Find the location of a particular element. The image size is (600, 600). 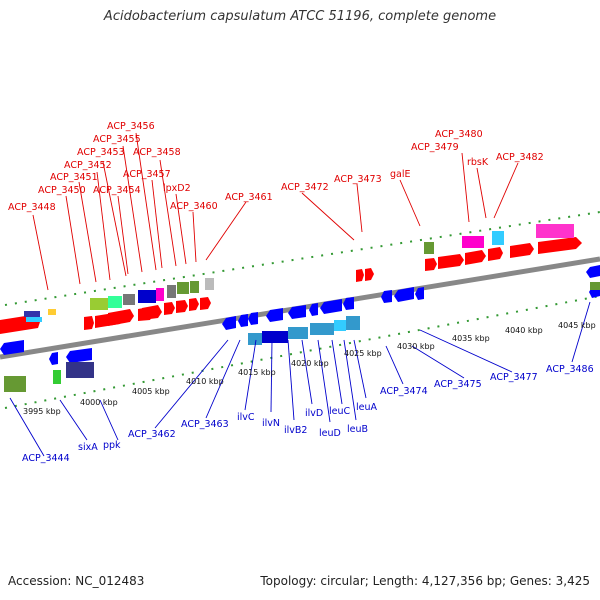

gene-label: ACP_3451 is located at coordinates (74, 177).